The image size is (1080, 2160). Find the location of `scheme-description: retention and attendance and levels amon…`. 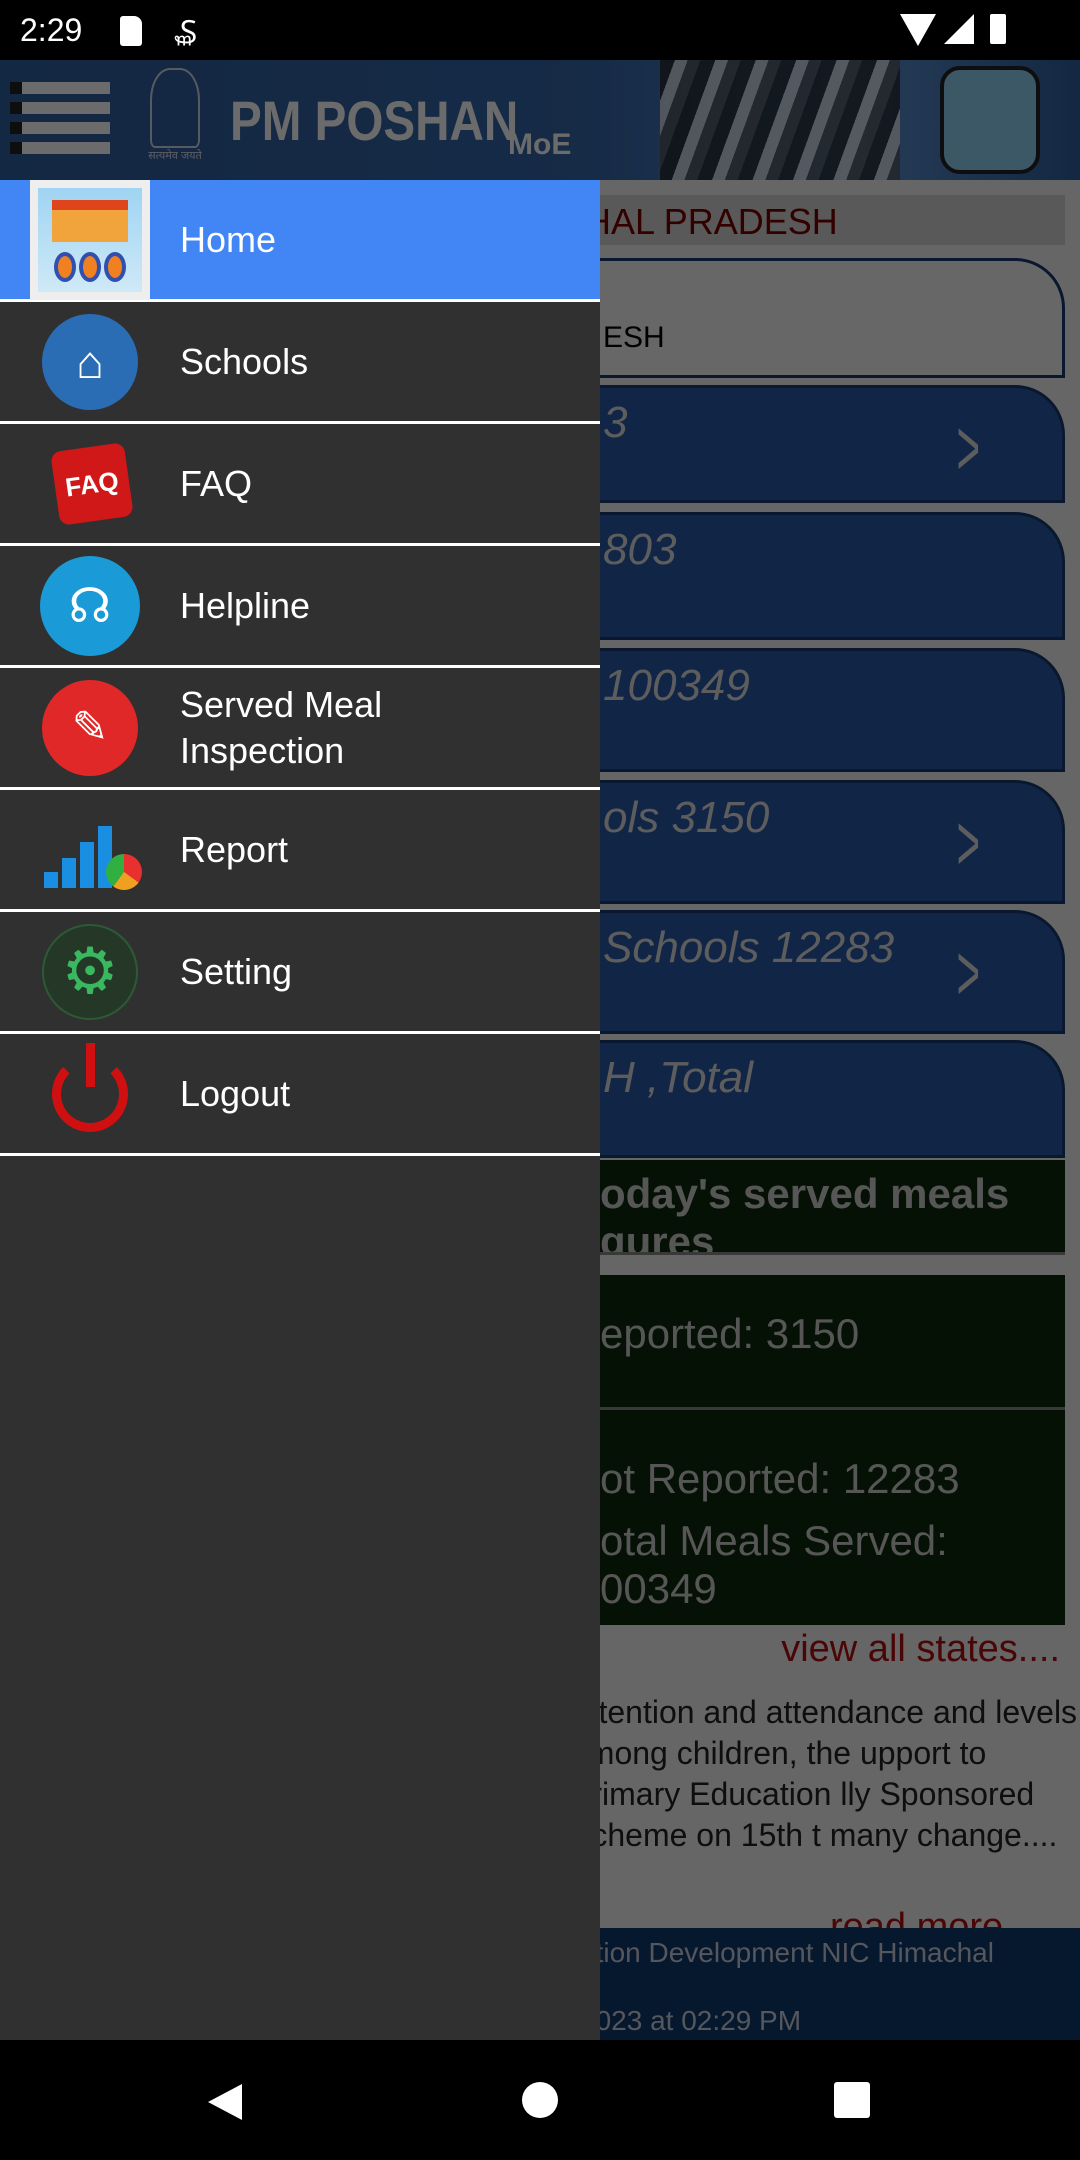

scheme-description: retention and attendance and levels amon… is located at coordinates (824, 1773).